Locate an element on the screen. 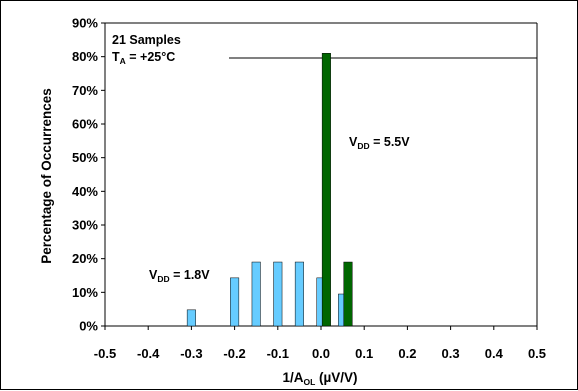 The width and height of the screenshot is (578, 391). y-tick-label: 20% is located at coordinates (85, 258).